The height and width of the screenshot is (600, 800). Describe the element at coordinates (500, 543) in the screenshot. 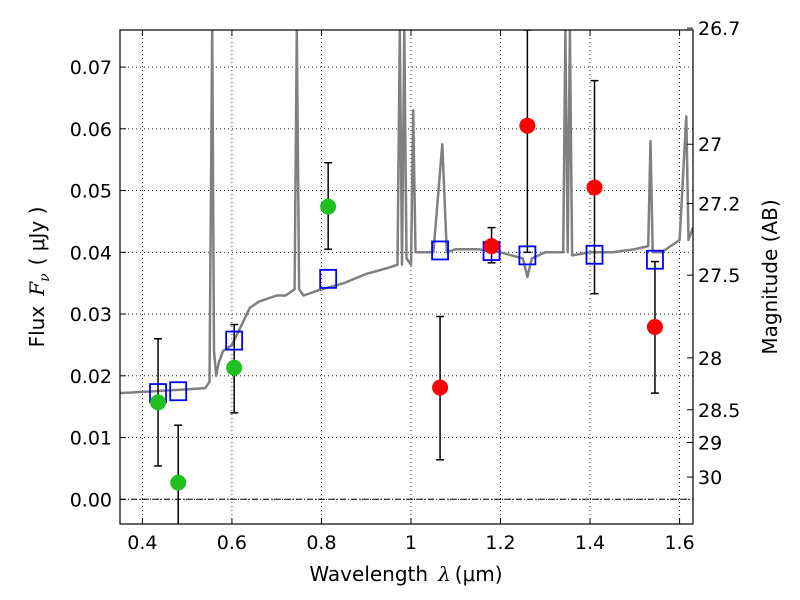

I see `x-tick-label: 1.2` at that location.